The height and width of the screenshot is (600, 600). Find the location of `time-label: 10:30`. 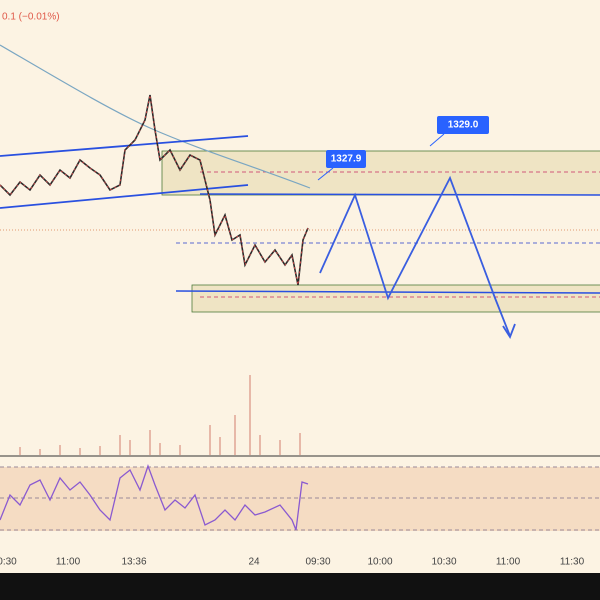

time-label: 10:30 is located at coordinates (443, 562).